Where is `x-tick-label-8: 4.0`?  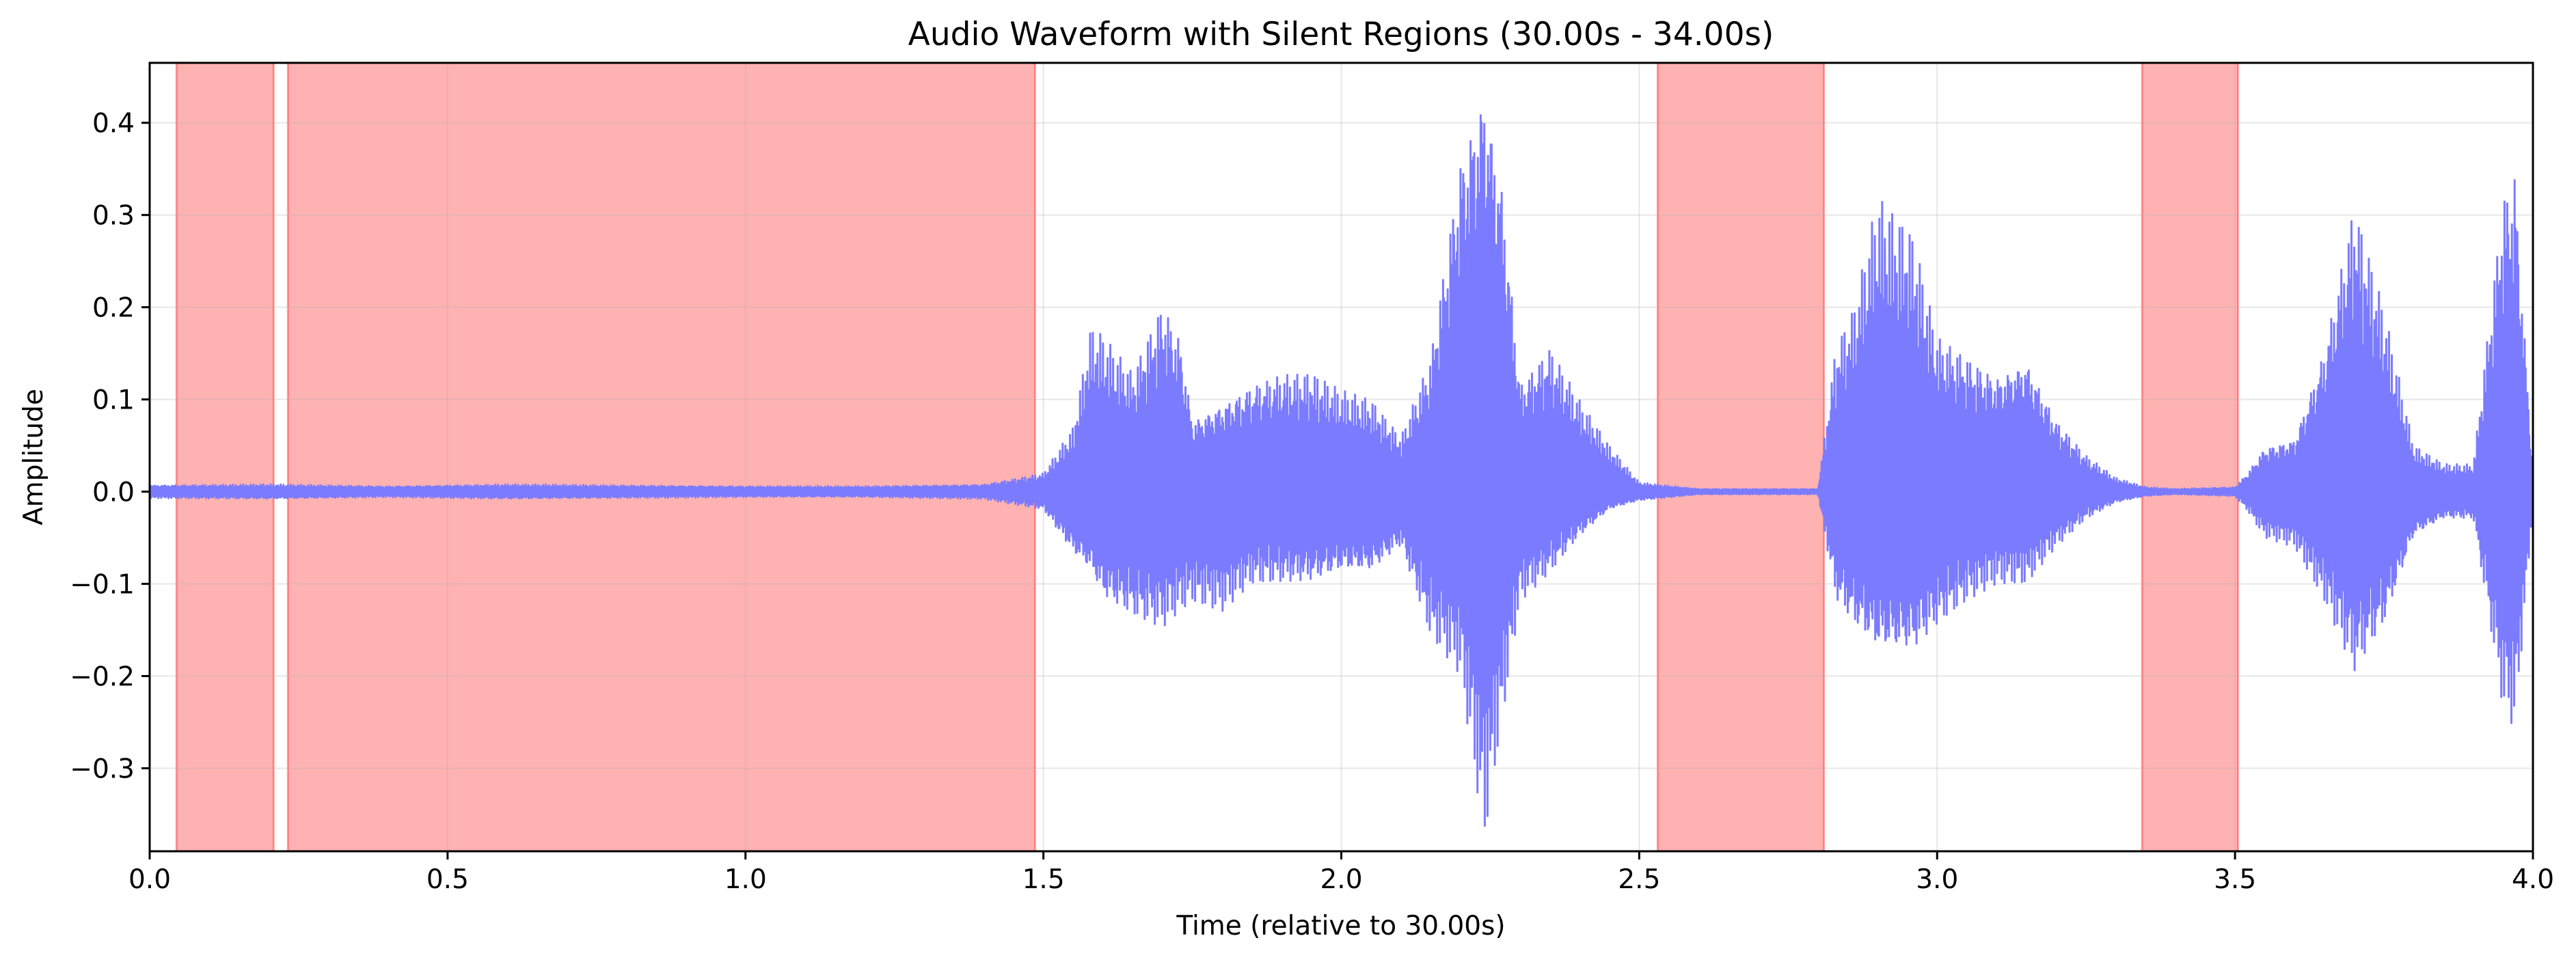 x-tick-label-8: 4.0 is located at coordinates (2533, 879).